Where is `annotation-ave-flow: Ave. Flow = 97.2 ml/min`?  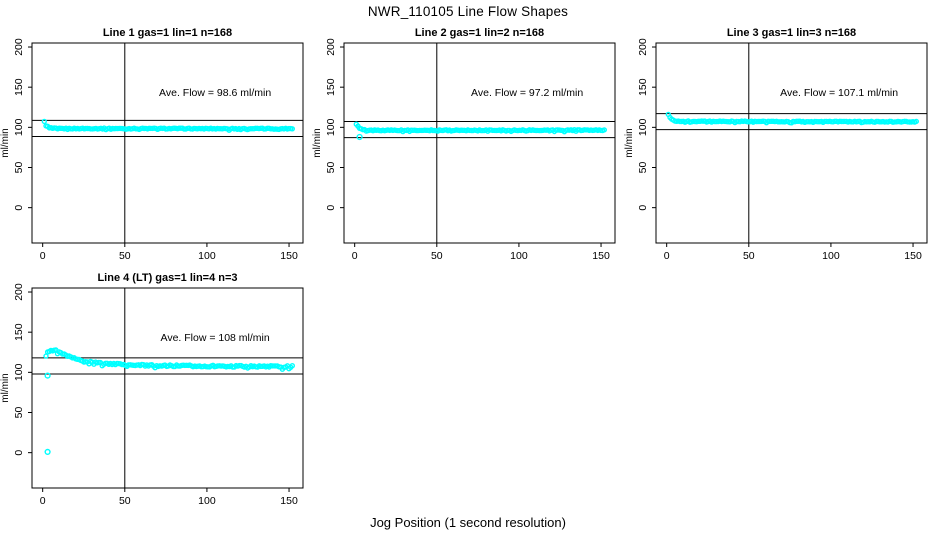
annotation-ave-flow: Ave. Flow = 97.2 ml/min is located at coordinates (527, 93).